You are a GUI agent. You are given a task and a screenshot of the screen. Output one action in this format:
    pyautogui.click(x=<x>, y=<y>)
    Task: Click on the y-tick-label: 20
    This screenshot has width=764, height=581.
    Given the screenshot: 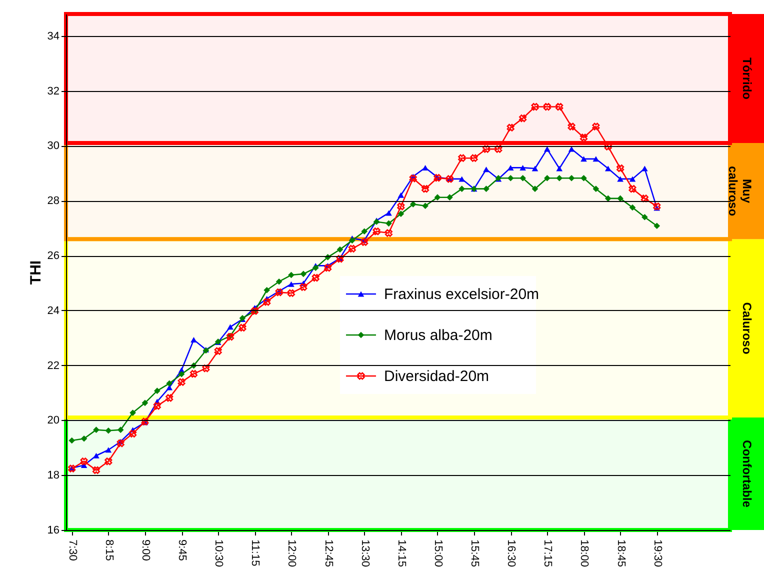 What is the action you would take?
    pyautogui.click(x=53, y=420)
    